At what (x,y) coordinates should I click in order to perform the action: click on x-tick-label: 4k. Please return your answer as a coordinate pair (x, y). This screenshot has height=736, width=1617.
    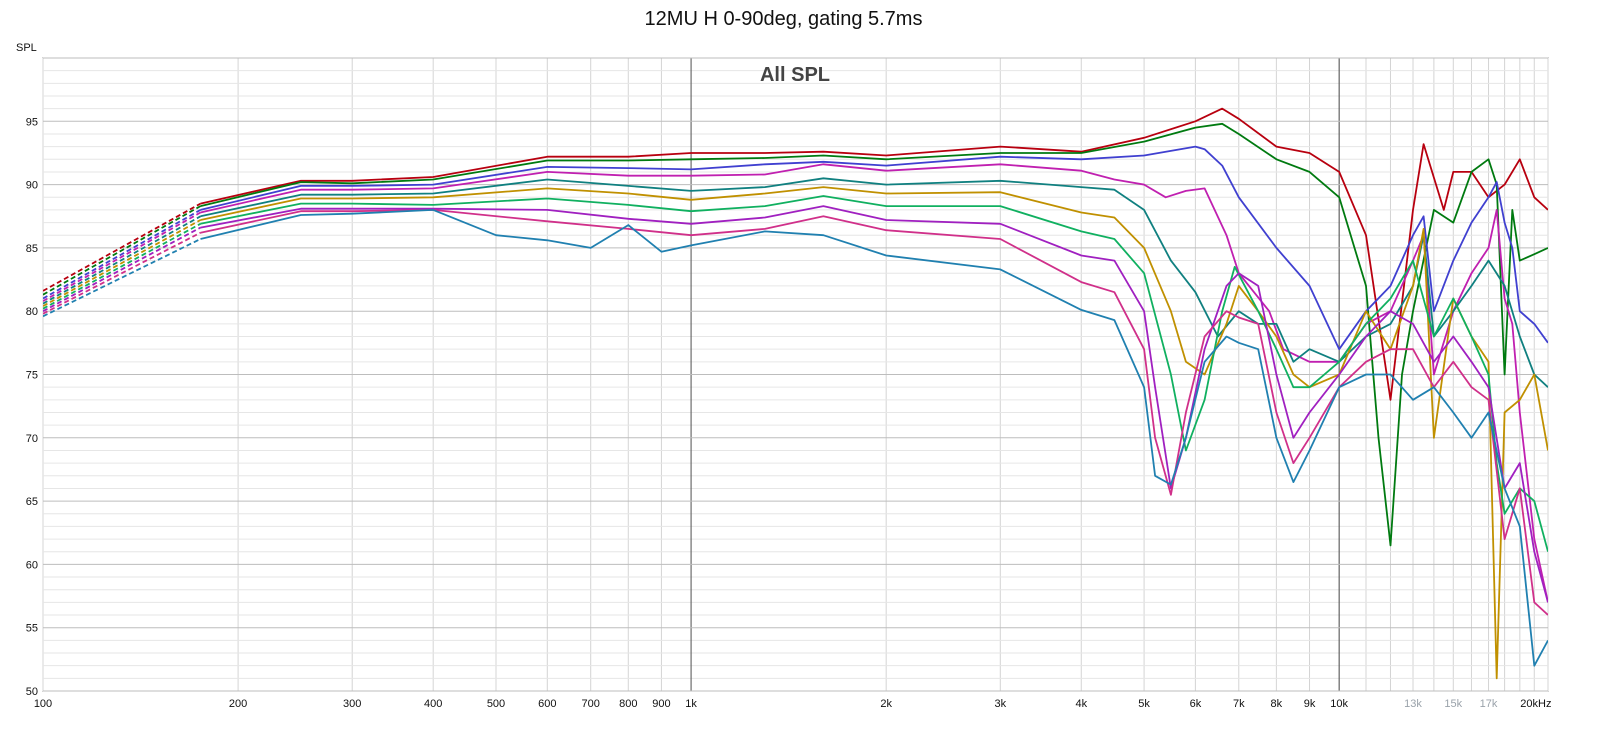
    Looking at the image, I should click on (1081, 704).